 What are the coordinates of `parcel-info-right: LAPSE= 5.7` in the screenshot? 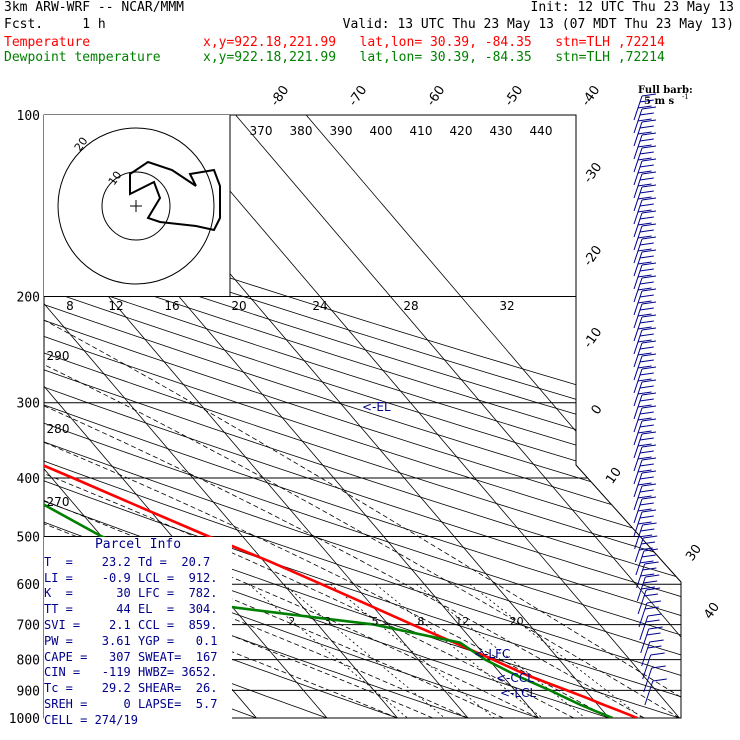 It's located at (178, 703).